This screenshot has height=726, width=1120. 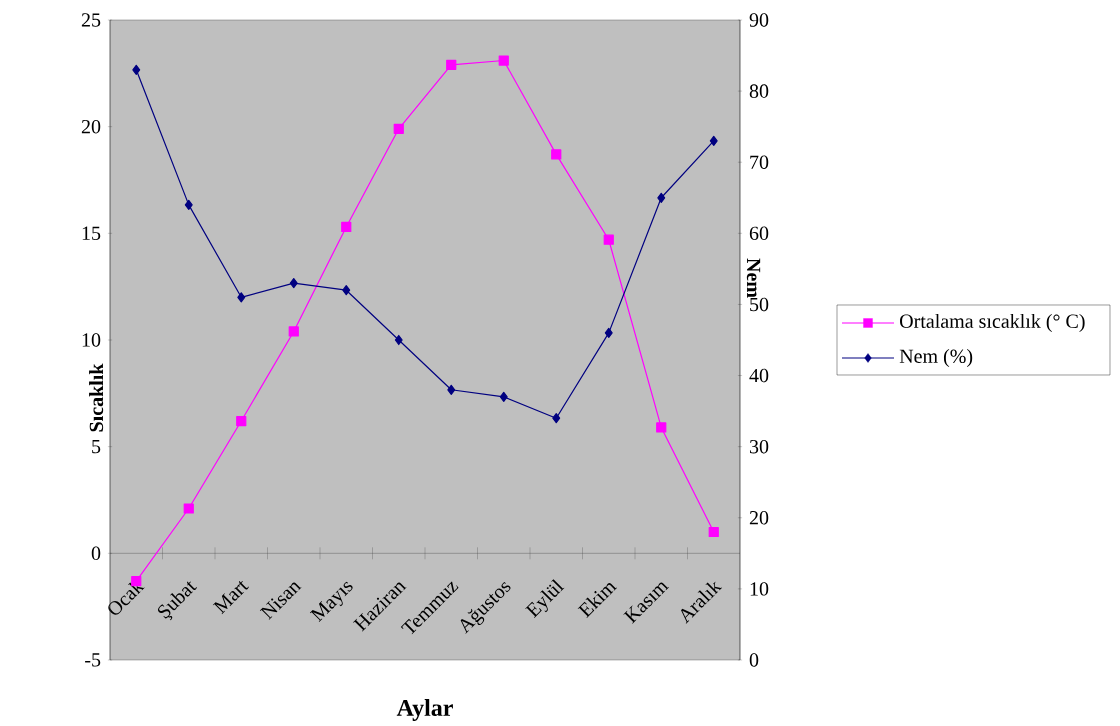 I want to click on y-axis-title: Sıcaklık, so click(x=96, y=397).